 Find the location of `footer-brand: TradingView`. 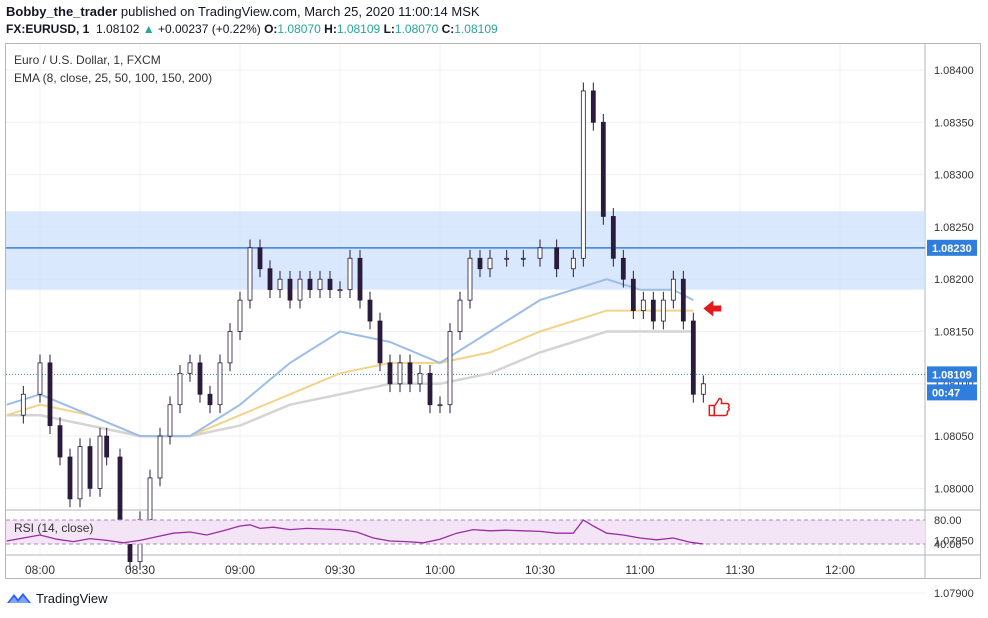

footer-brand: TradingView is located at coordinates (57, 598).